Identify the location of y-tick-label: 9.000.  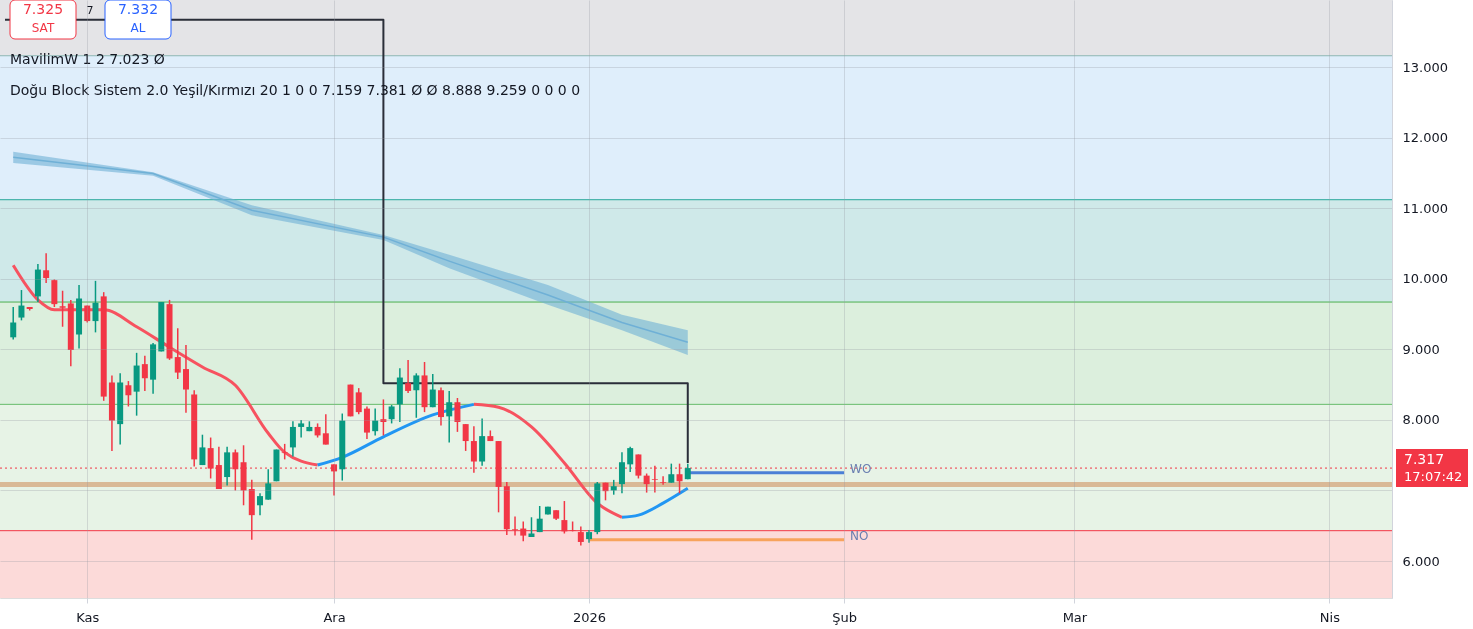
(1421, 349).